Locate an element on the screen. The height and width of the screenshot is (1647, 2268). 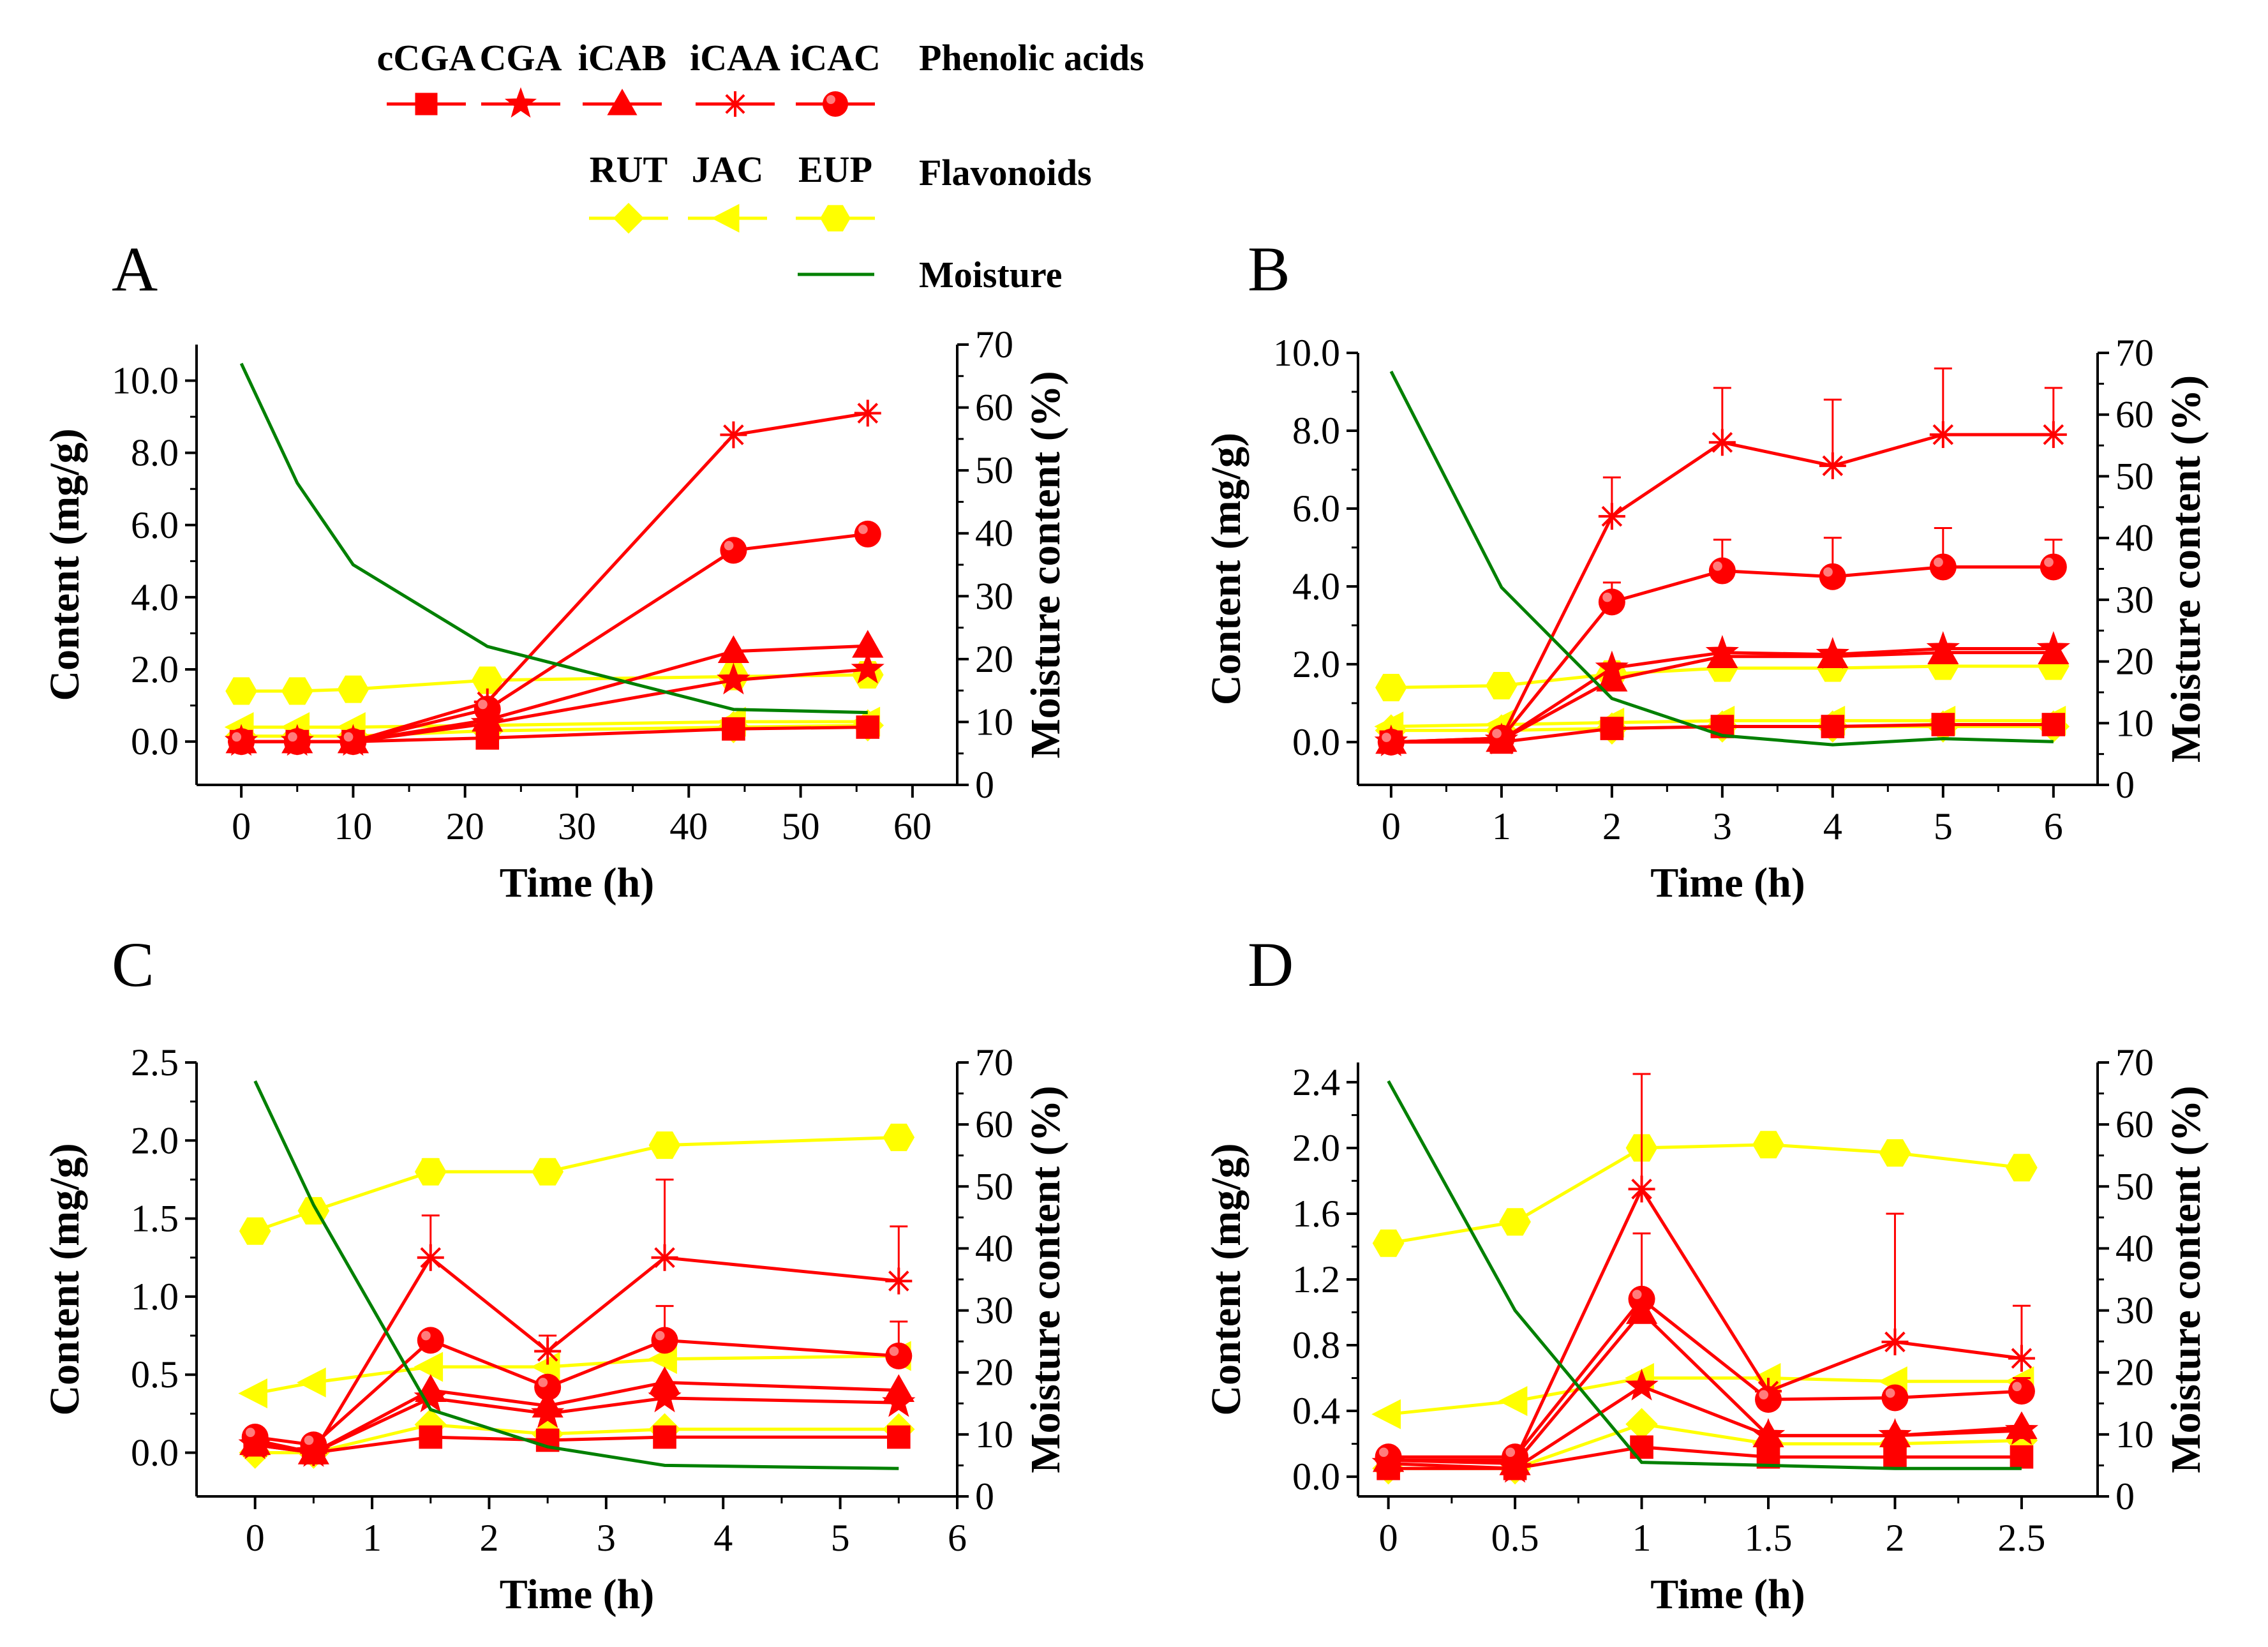
y-tick-label: 1.0 is located at coordinates (155, 1297).